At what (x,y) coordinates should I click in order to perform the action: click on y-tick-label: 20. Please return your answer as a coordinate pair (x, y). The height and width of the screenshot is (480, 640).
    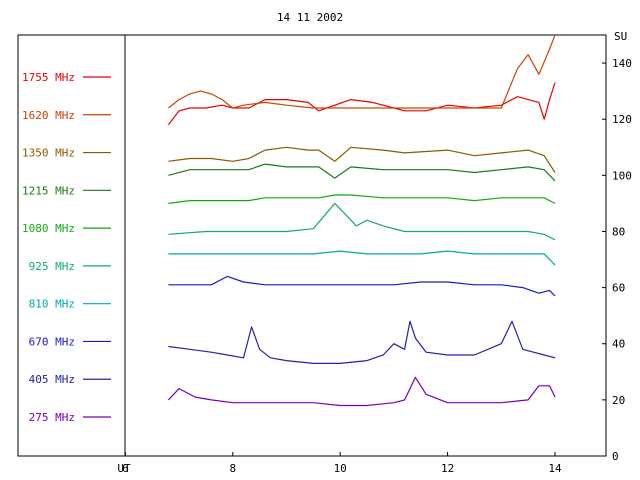
    Looking at the image, I should click on (618, 400).